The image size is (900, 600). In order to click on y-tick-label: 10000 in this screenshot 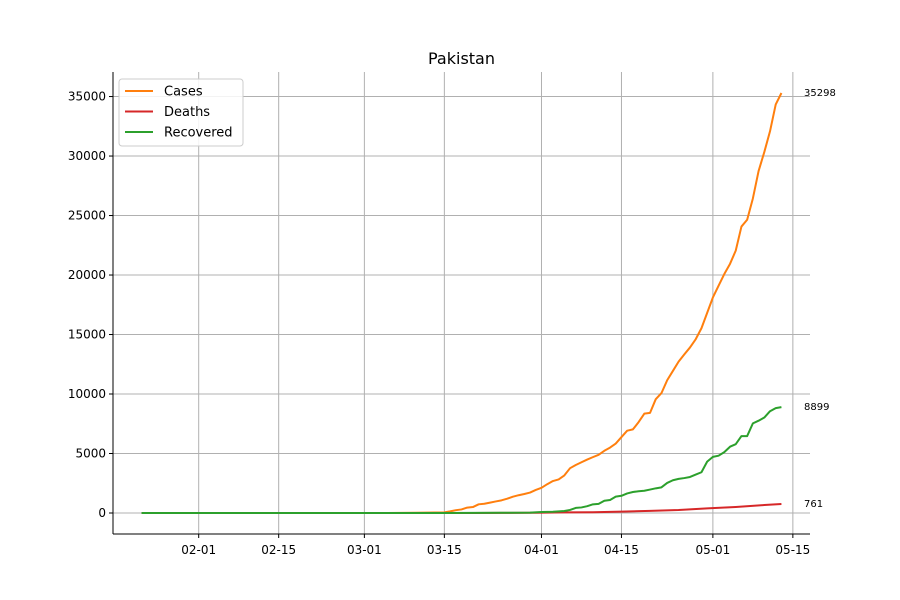, I will do `click(87, 394)`.